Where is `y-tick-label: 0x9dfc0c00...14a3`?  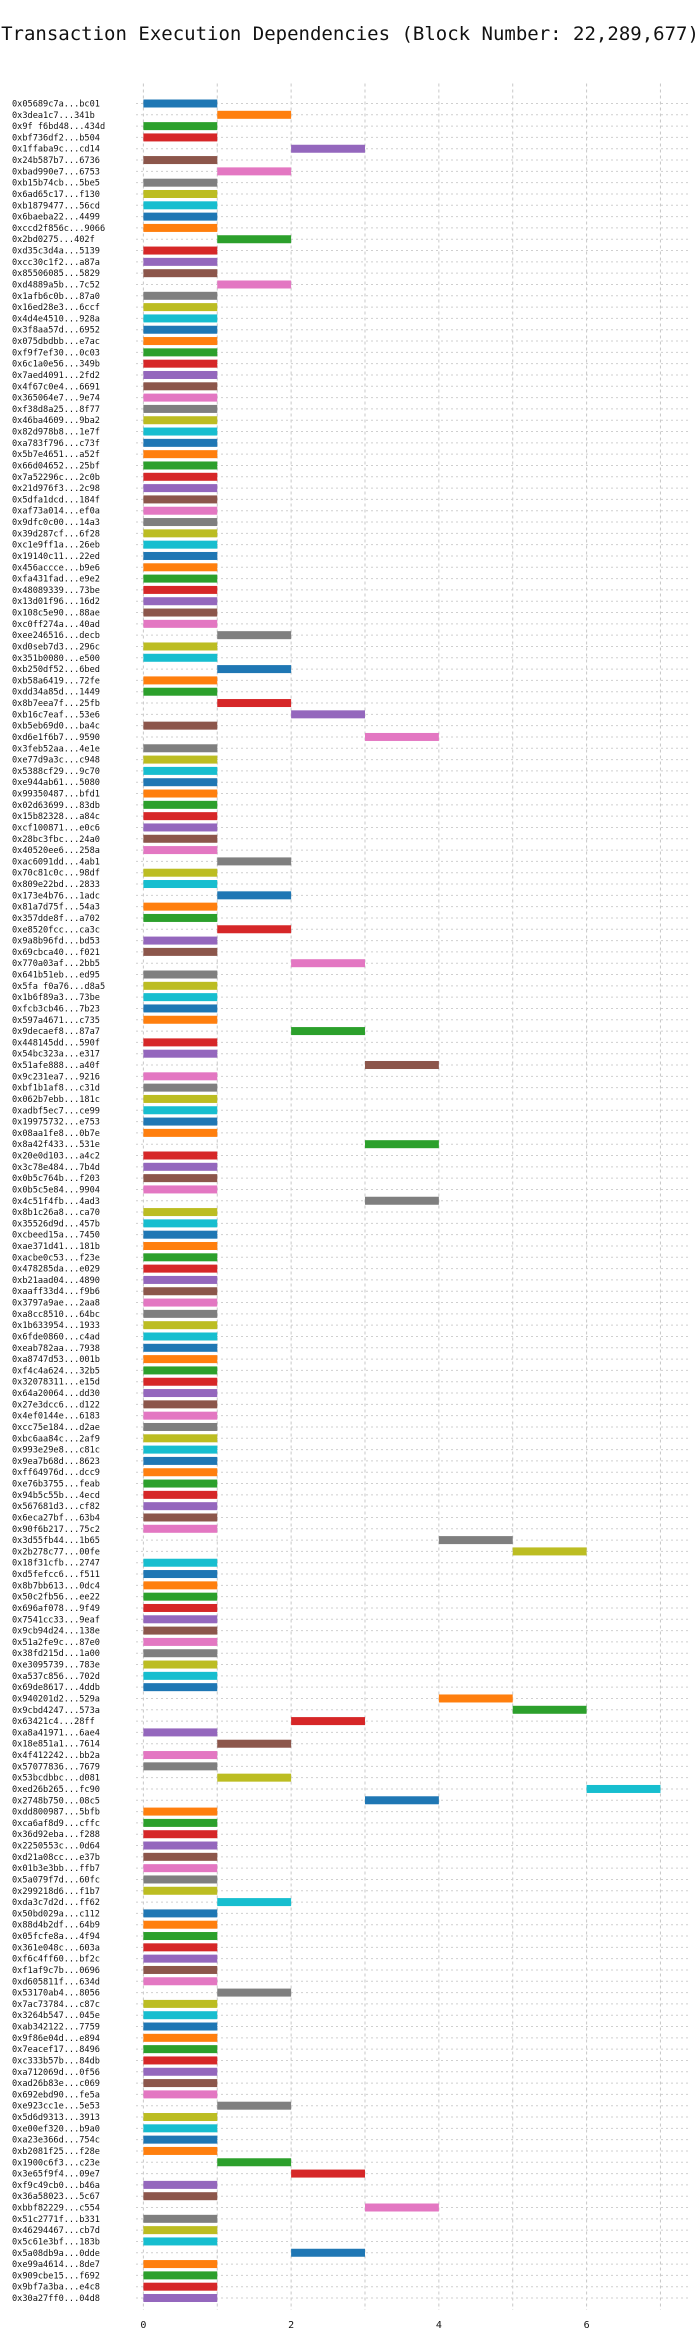
y-tick-label: 0x9dfc0c00...14a3 is located at coordinates (56, 523).